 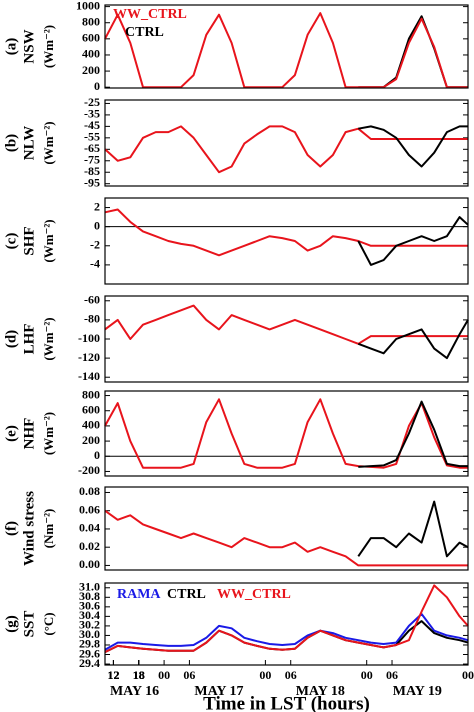 What do you see at coordinates (29, 240) in the screenshot?
I see `y-axis-label: SHF` at bounding box center [29, 240].